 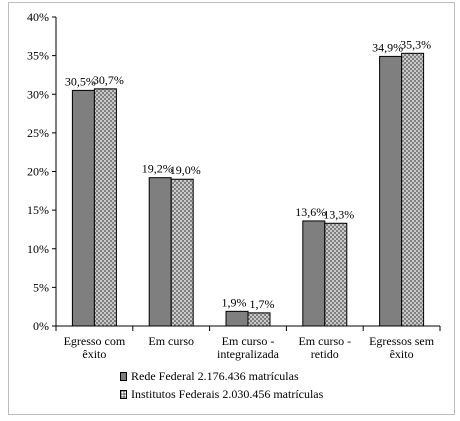 I want to click on category-label: Egressos sem, so click(x=402, y=341).